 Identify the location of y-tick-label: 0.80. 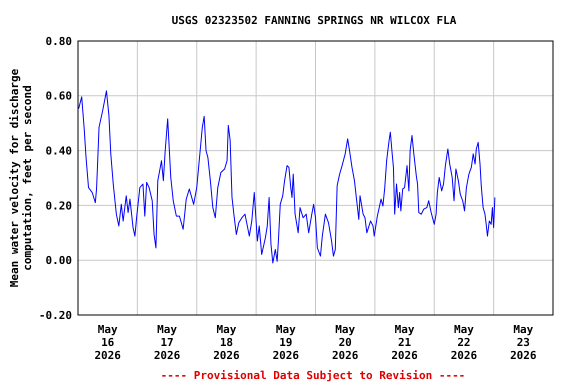
(59, 41).